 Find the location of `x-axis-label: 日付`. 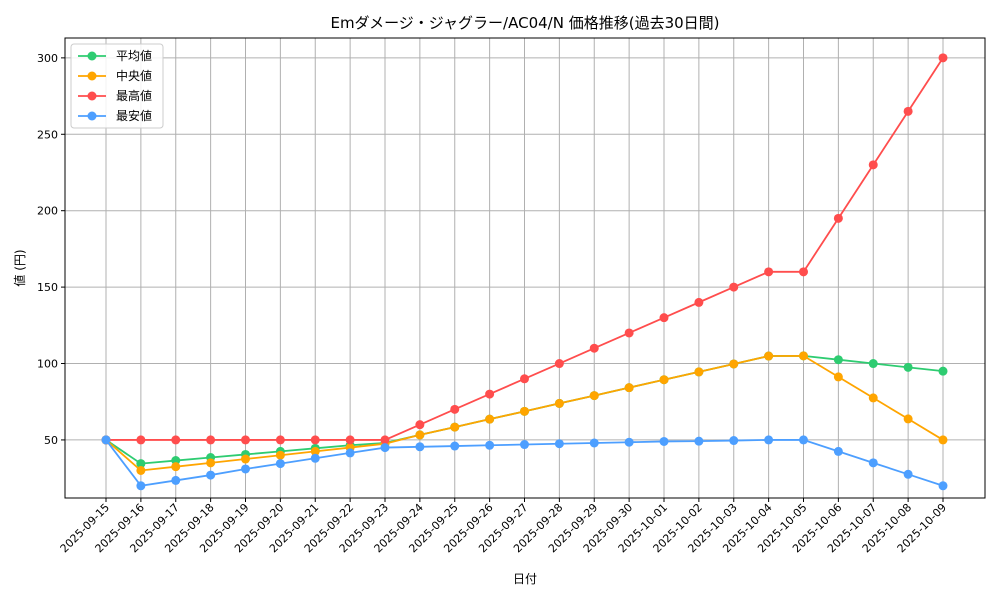

x-axis-label: 日付 is located at coordinates (525, 579).